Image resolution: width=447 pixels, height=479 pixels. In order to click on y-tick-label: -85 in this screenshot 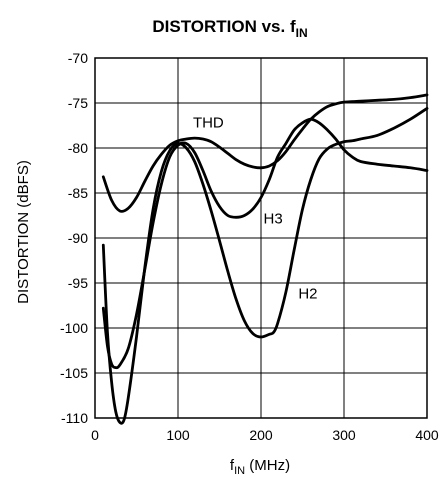, I will do `click(78, 193)`.